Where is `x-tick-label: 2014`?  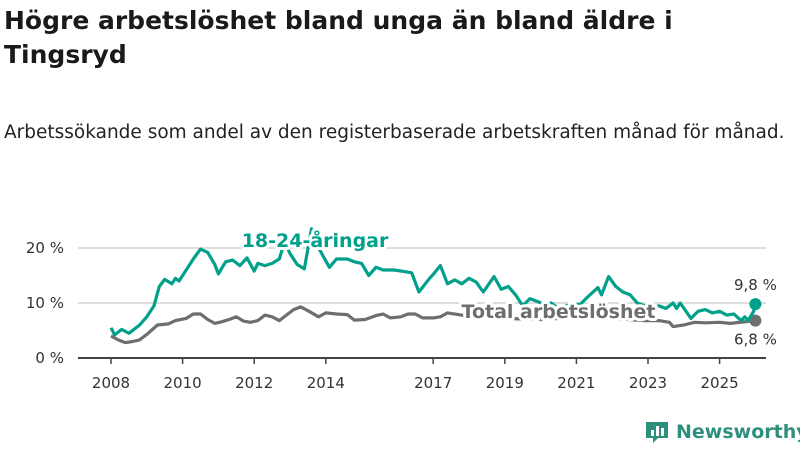 x-tick-label: 2014 is located at coordinates (326, 383).